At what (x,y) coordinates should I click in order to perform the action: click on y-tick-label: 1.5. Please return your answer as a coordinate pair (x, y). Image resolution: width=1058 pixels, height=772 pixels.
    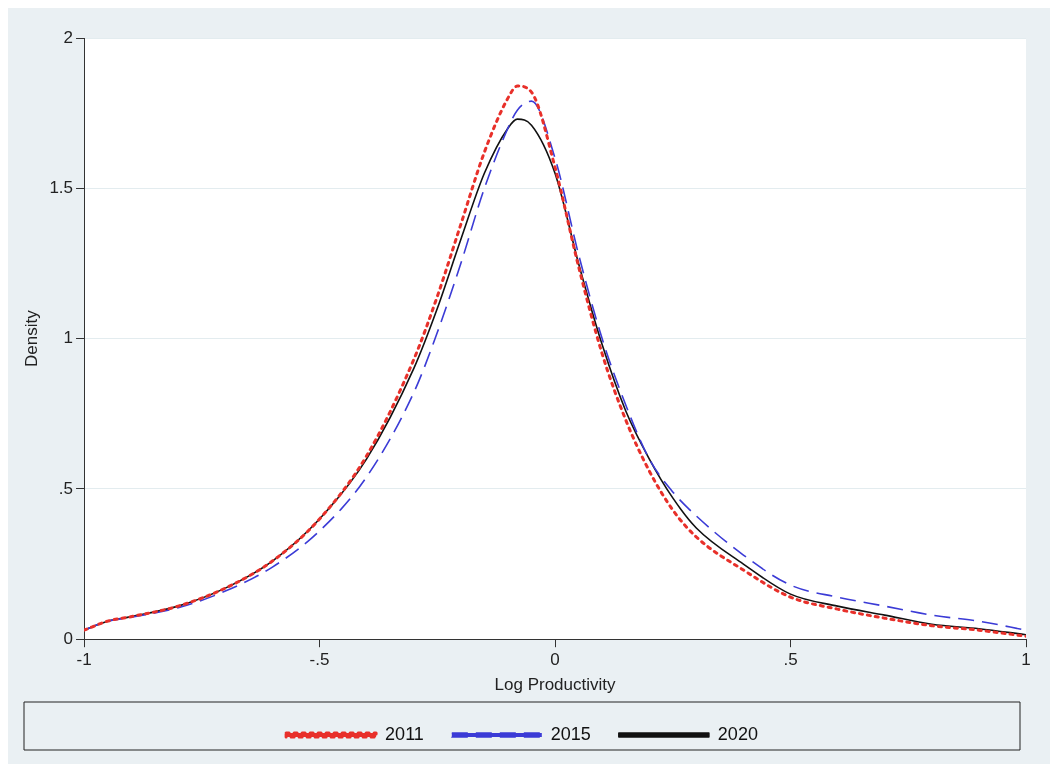
    Looking at the image, I should click on (61, 187).